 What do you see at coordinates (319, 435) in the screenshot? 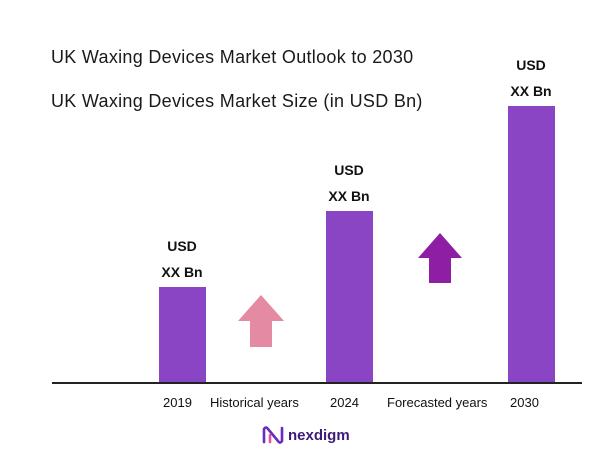
I see `logo-text: nexdigm` at bounding box center [319, 435].